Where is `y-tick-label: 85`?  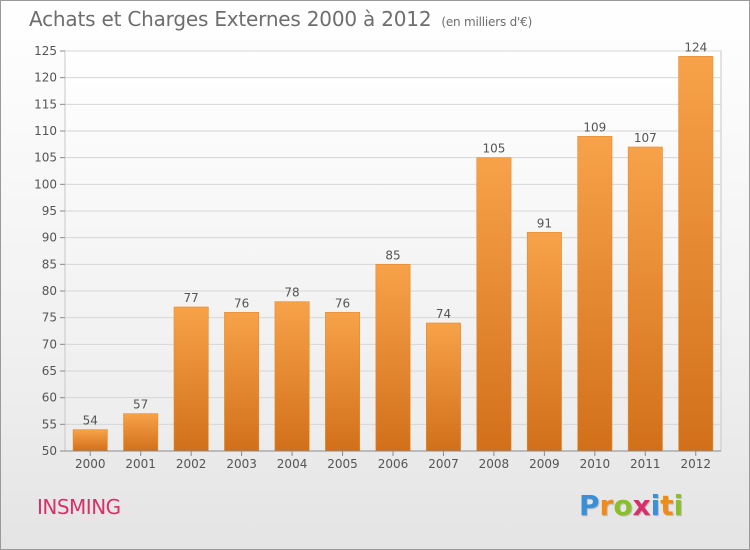
y-tick-label: 85 is located at coordinates (49, 264).